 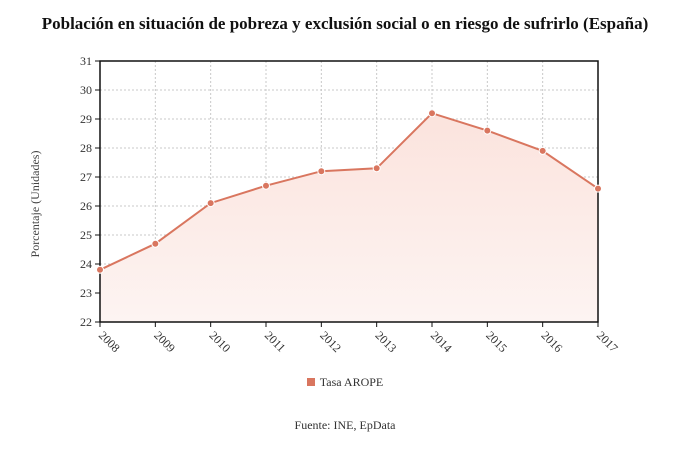 I want to click on y-axis-label: Porcentaje (Unidades), so click(x=35, y=204).